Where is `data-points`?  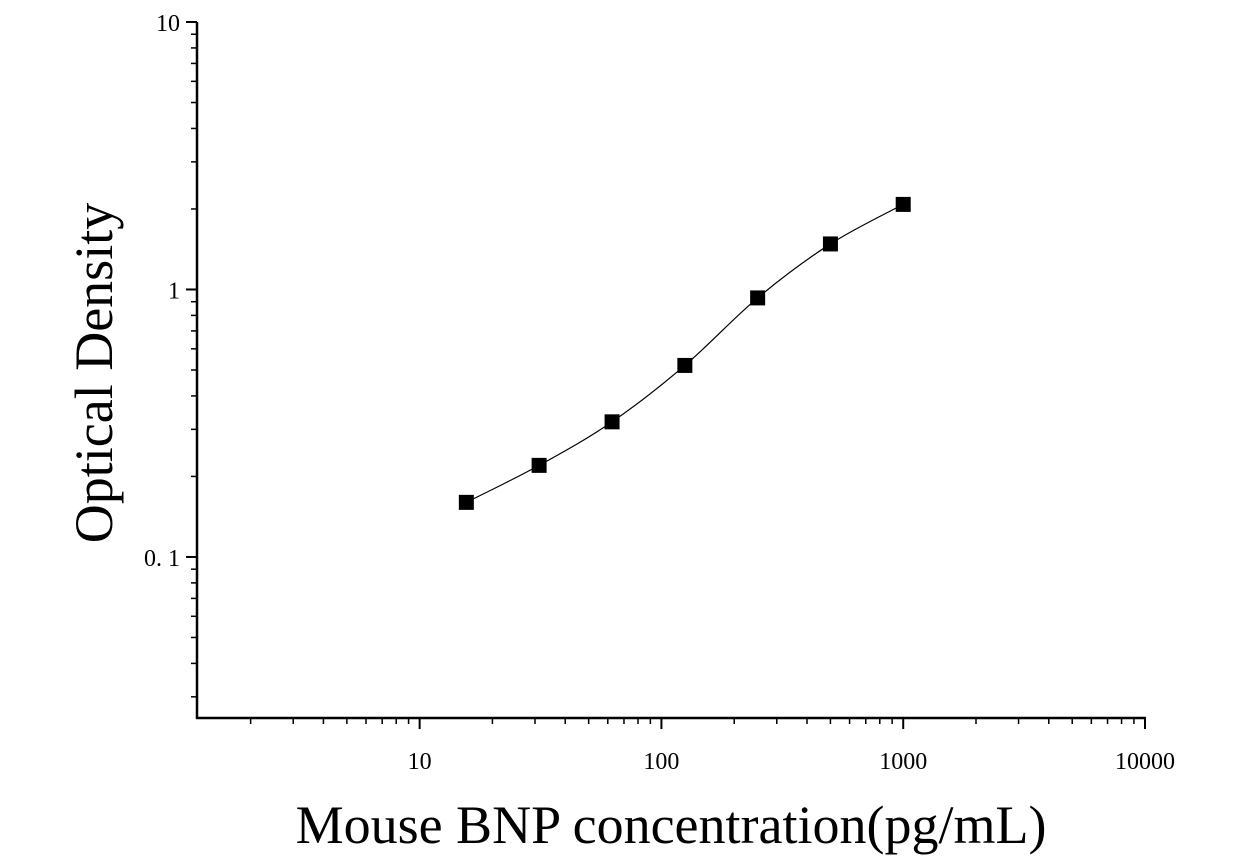
data-points is located at coordinates (684, 353).